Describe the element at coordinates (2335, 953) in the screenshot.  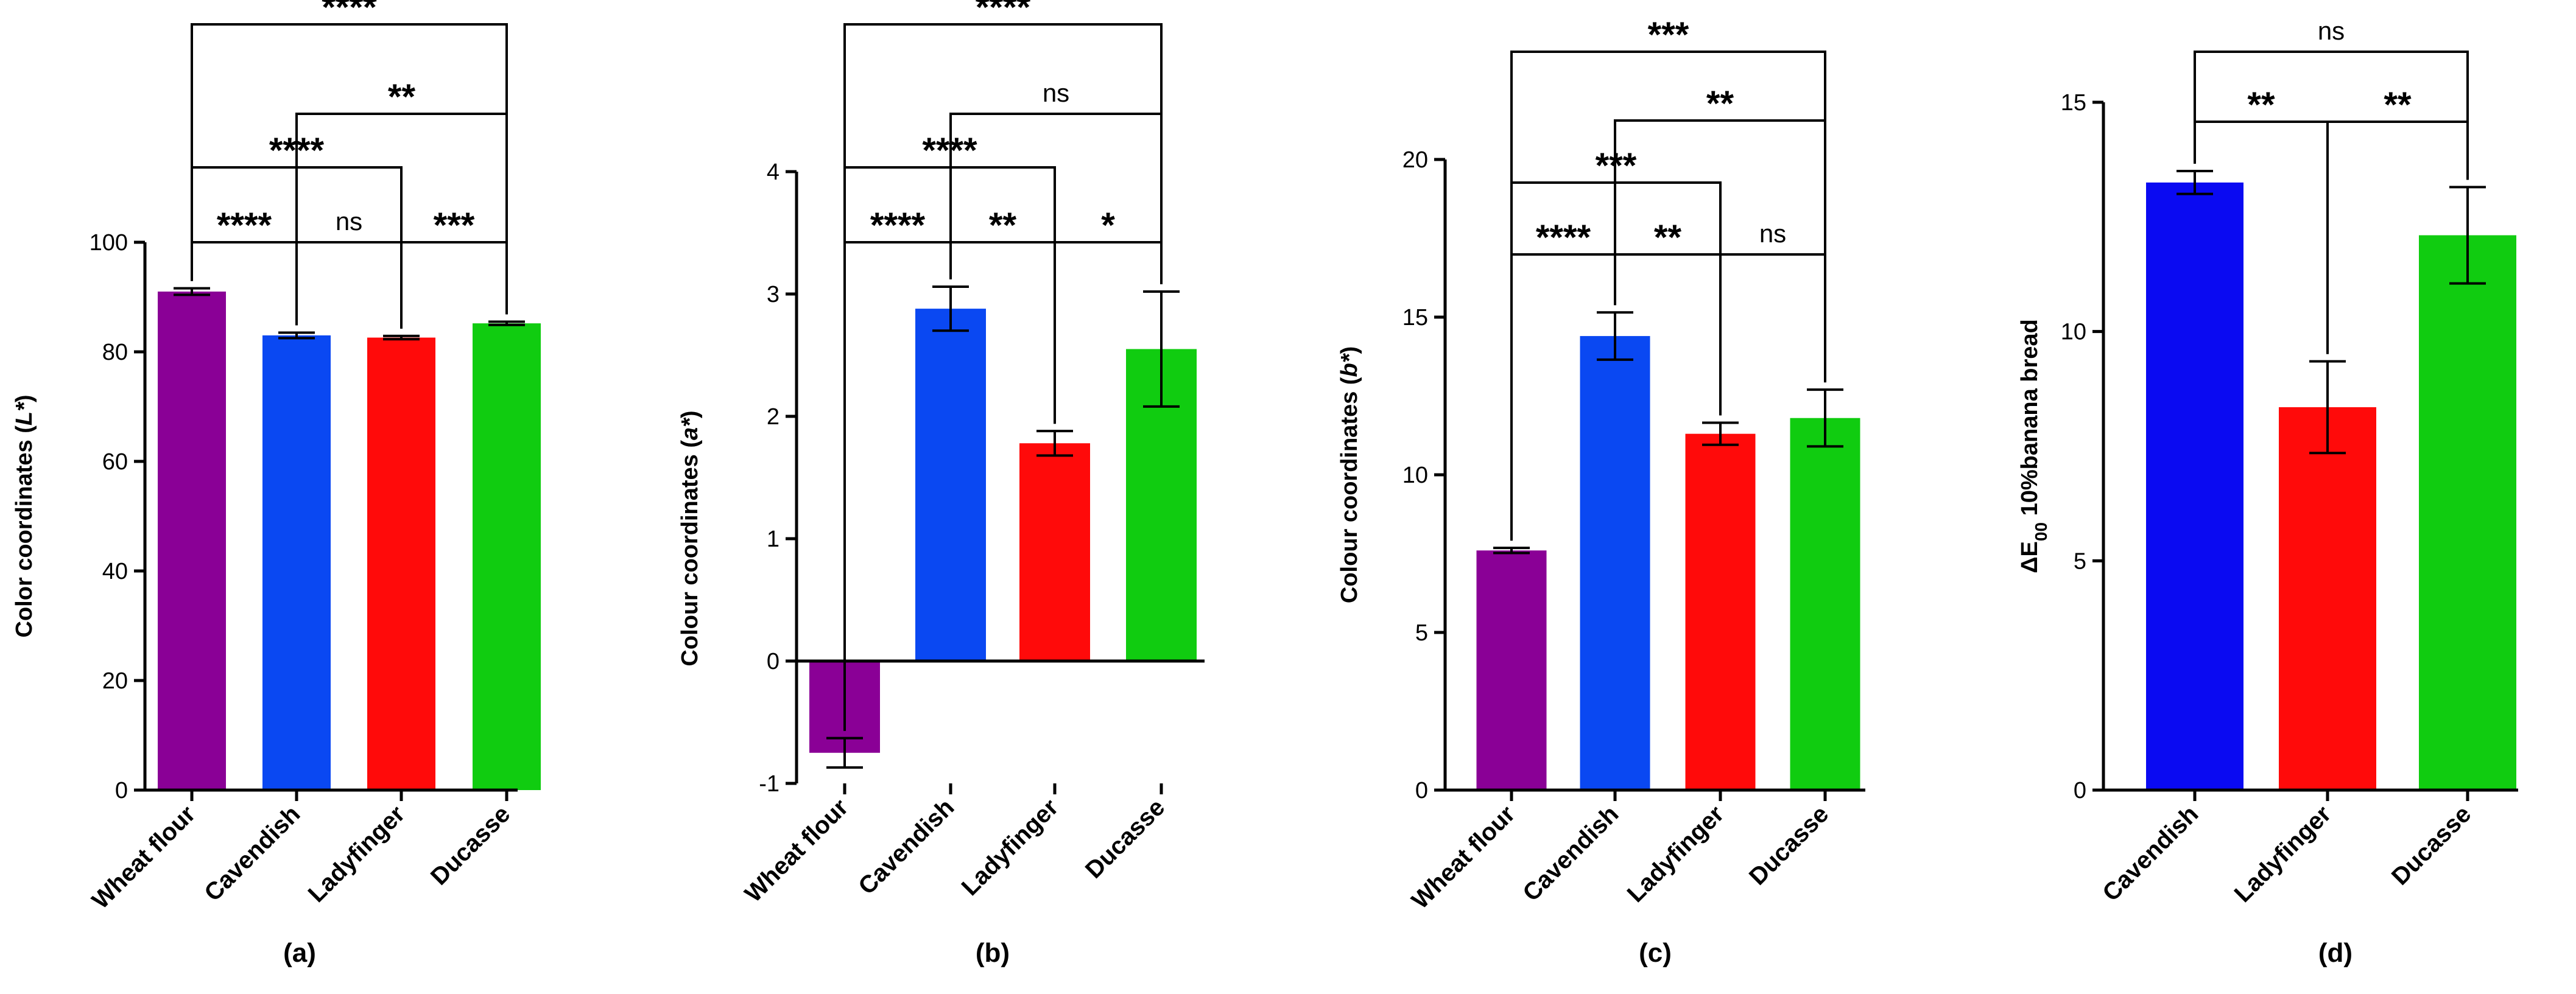
I see `panel-label: (d)` at that location.